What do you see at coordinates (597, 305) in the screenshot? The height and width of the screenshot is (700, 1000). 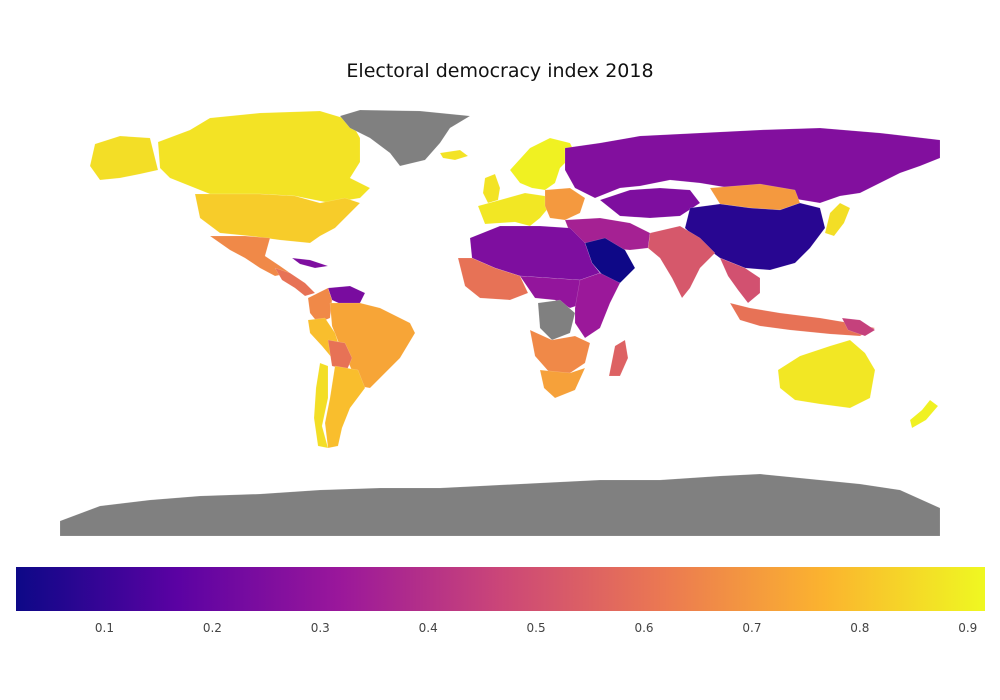 I see `region-east-africa` at bounding box center [597, 305].